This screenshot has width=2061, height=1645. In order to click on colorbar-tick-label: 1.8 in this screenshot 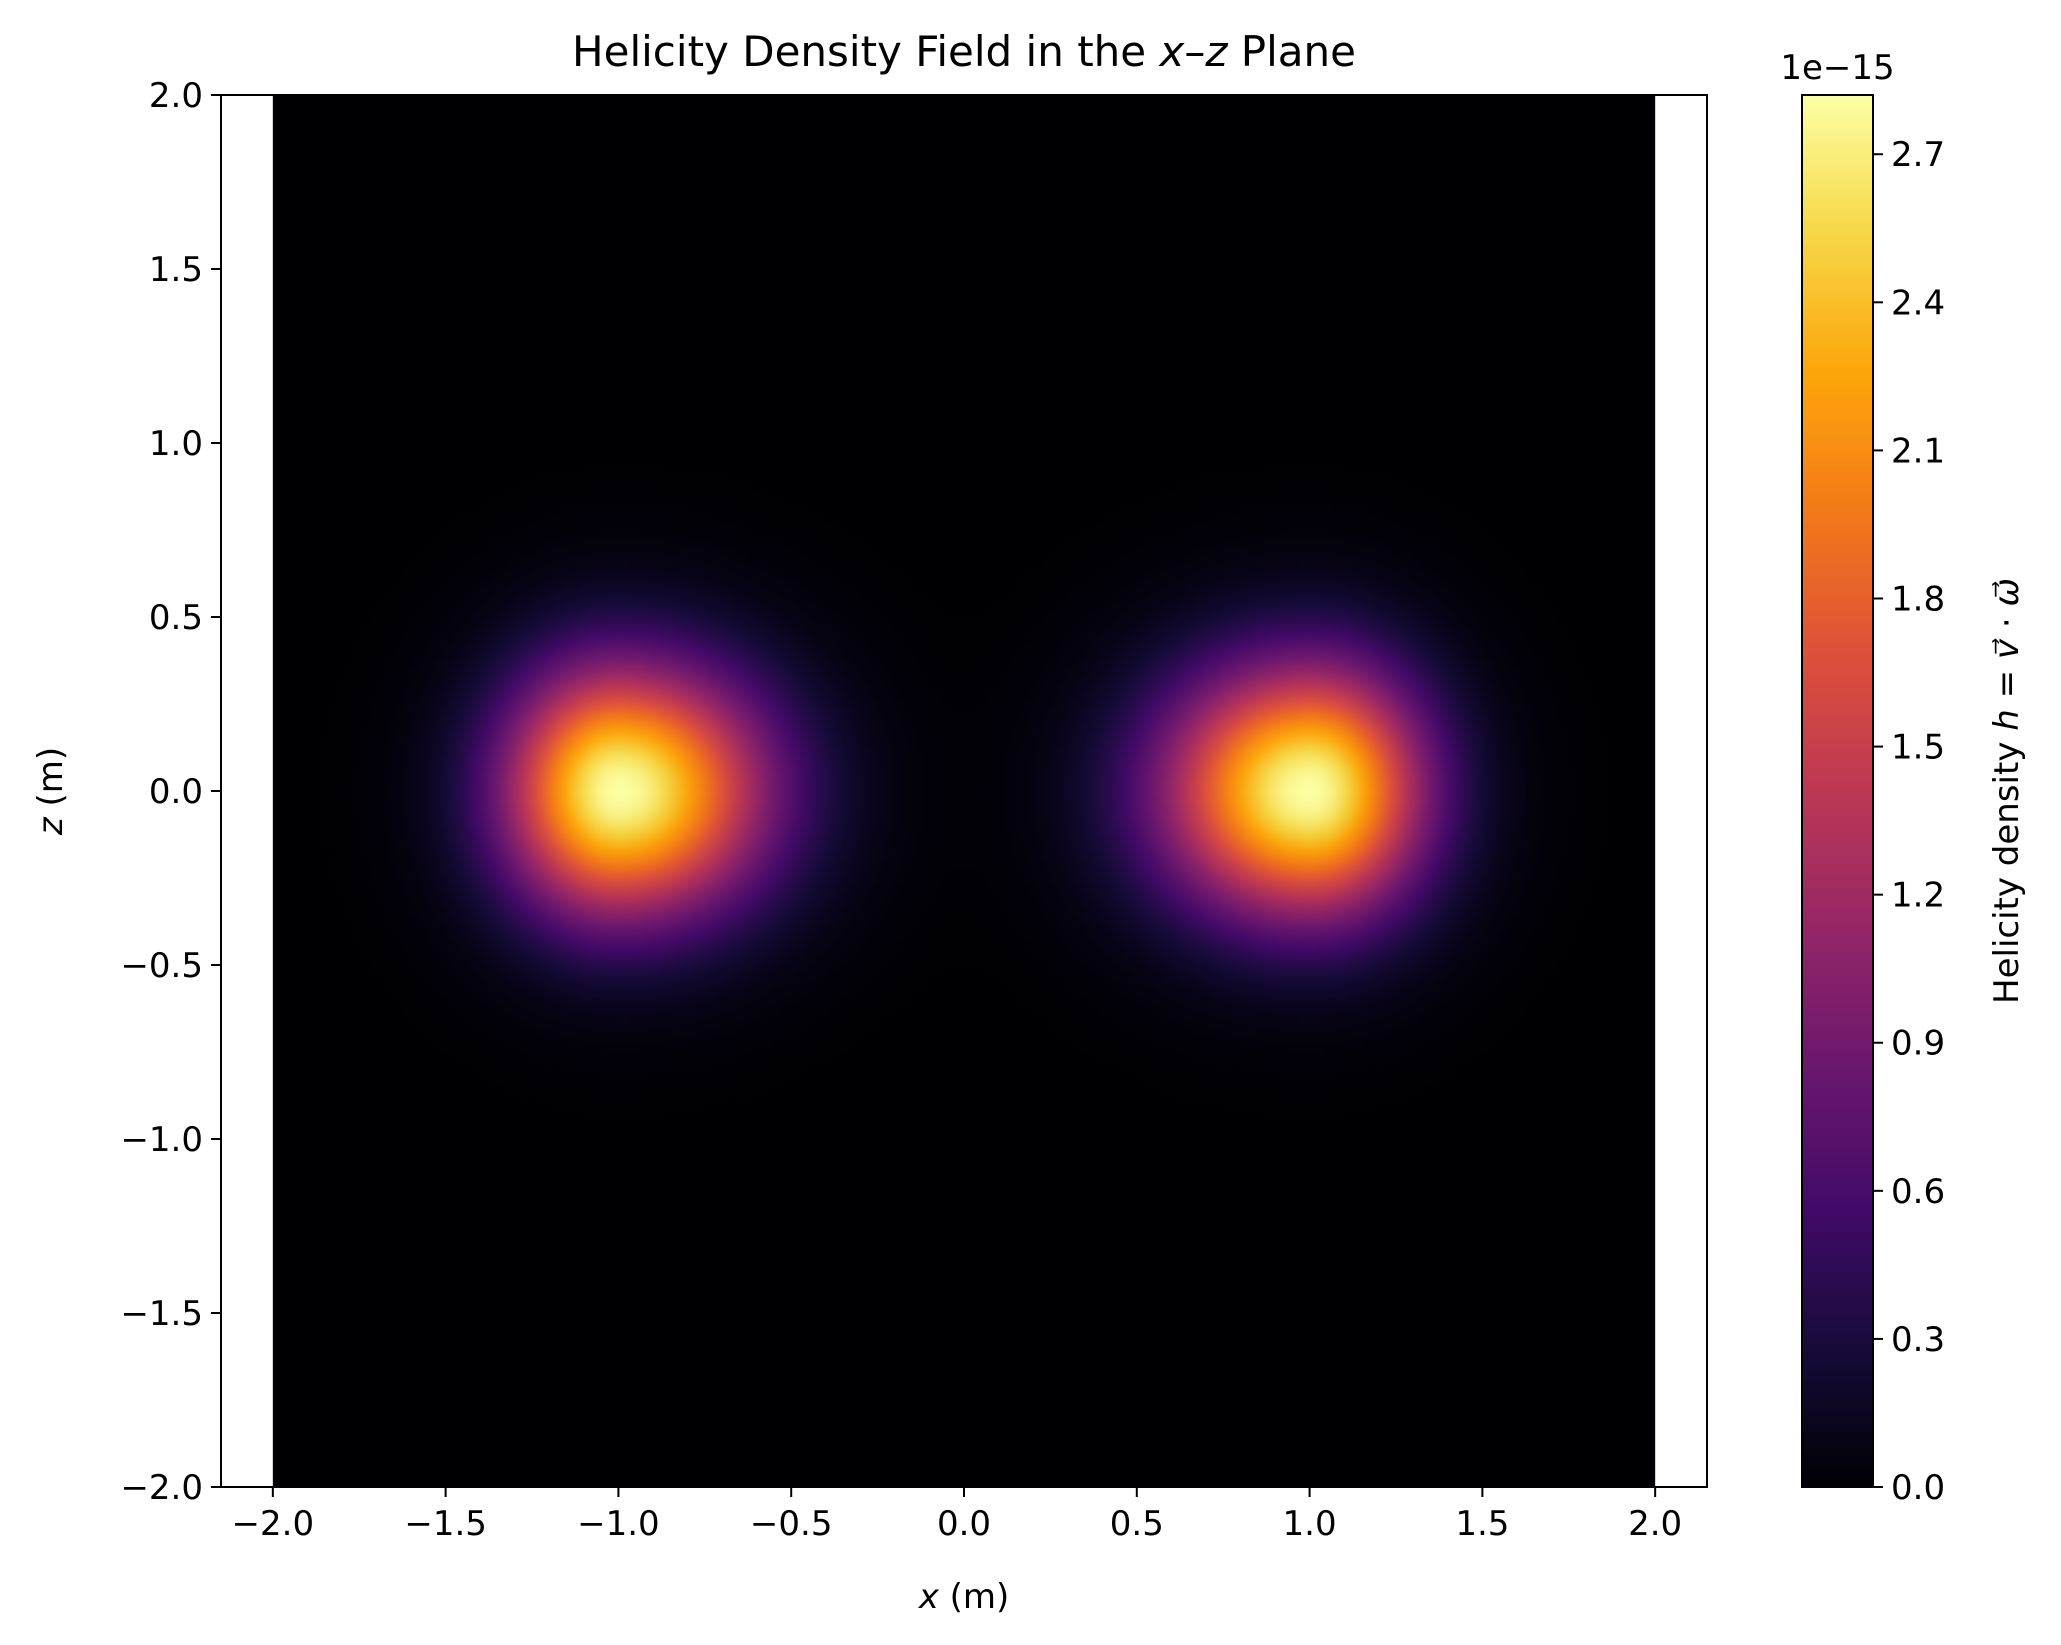, I will do `click(1918, 599)`.